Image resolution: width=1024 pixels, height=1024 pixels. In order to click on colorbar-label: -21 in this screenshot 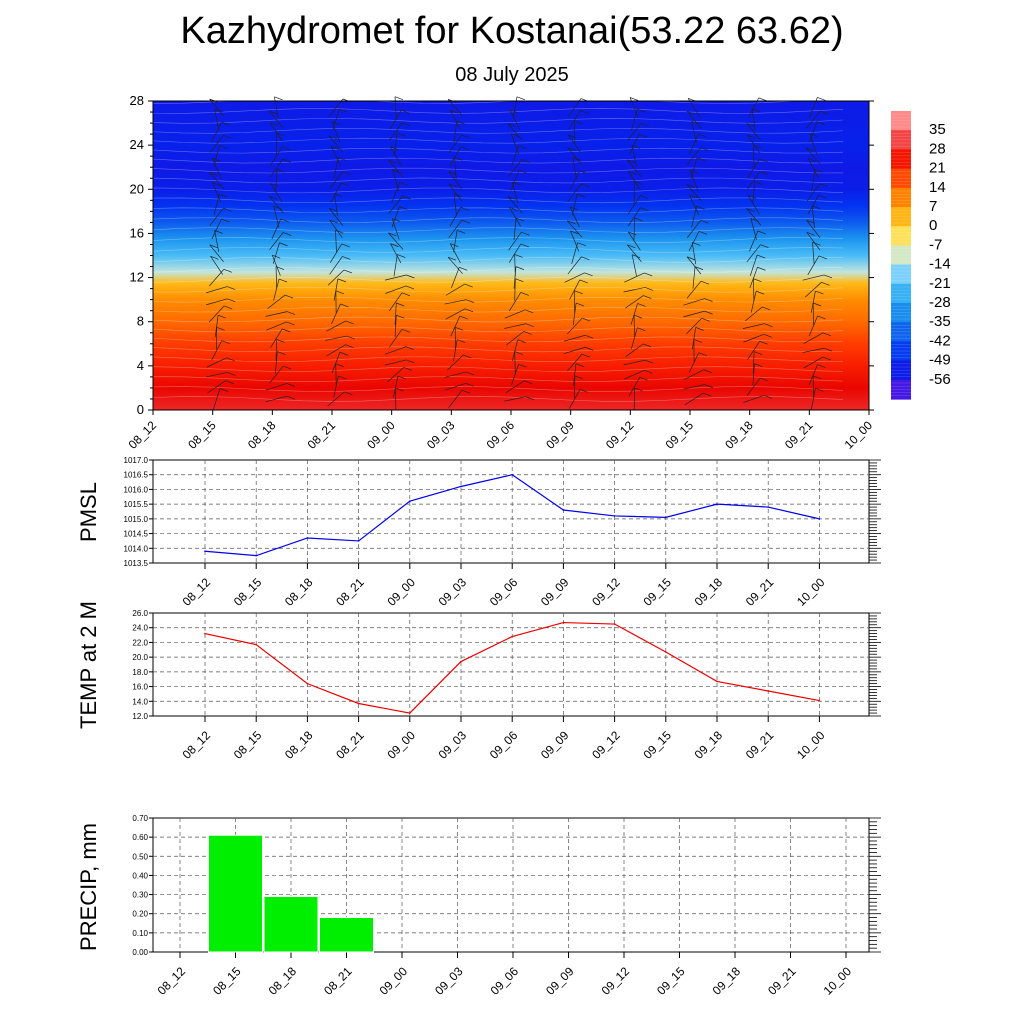, I will do `click(940, 283)`.